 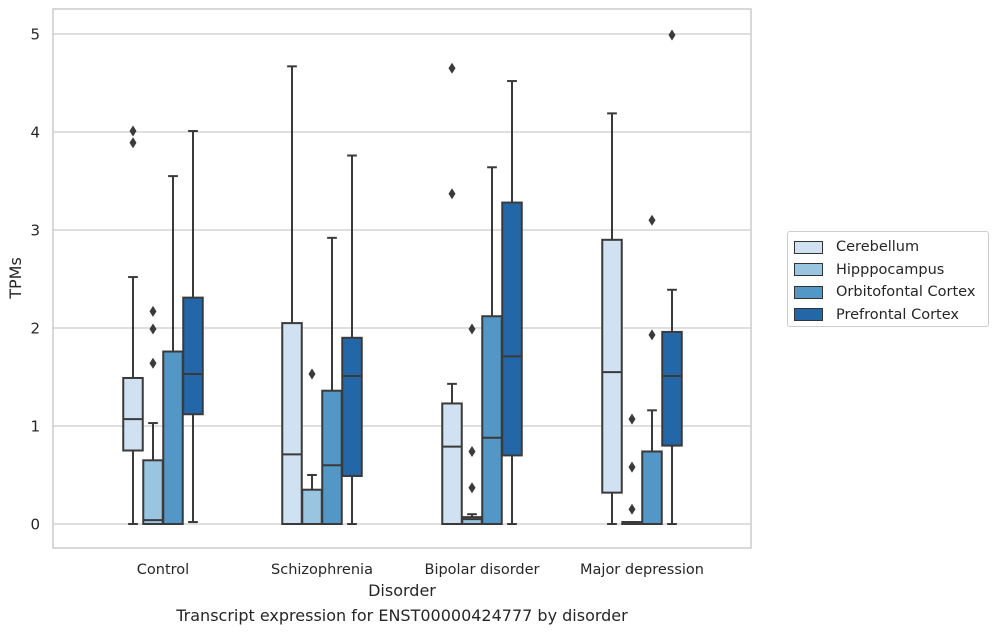 I want to click on y-tick-label: 3, so click(x=35, y=231).